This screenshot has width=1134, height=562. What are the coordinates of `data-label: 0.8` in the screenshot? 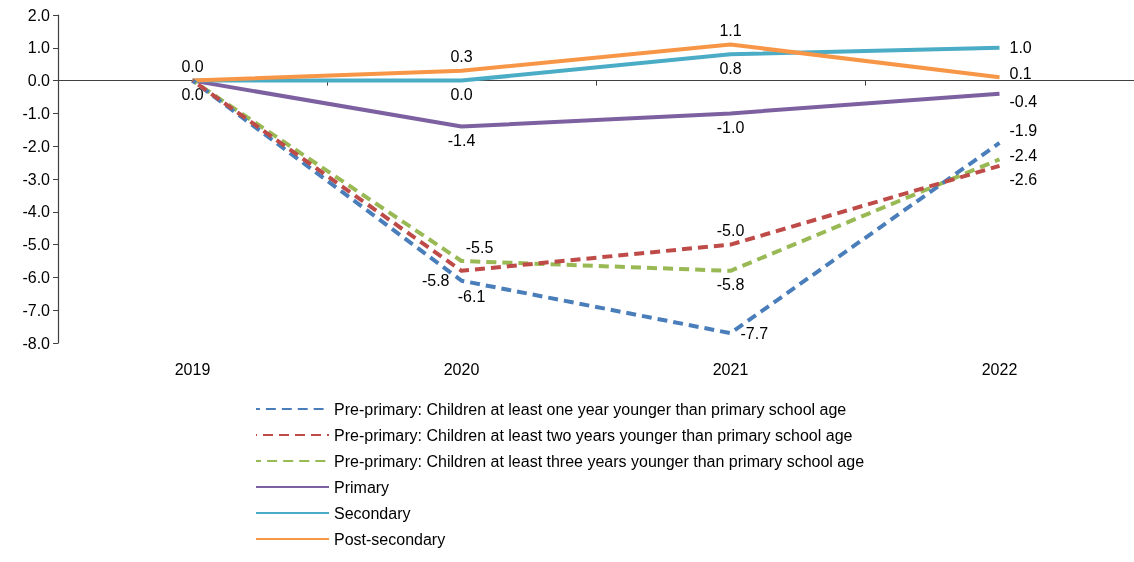 It's located at (730, 68).